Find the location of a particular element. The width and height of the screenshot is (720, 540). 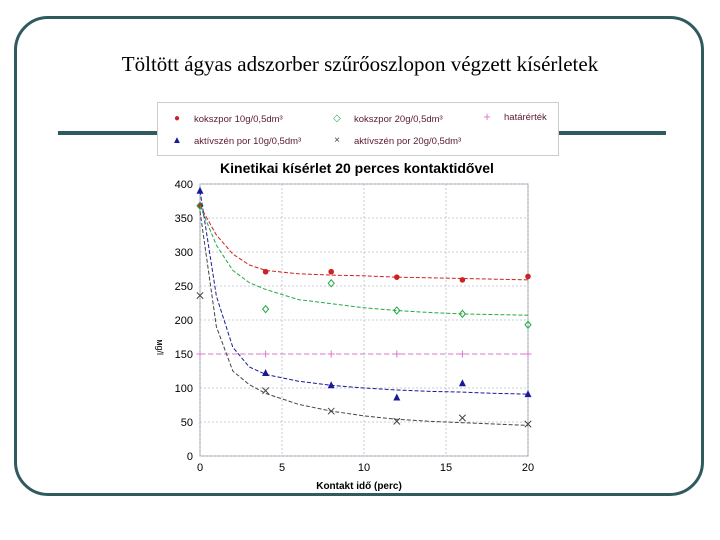

x-tick-label: 20 is located at coordinates (528, 468).